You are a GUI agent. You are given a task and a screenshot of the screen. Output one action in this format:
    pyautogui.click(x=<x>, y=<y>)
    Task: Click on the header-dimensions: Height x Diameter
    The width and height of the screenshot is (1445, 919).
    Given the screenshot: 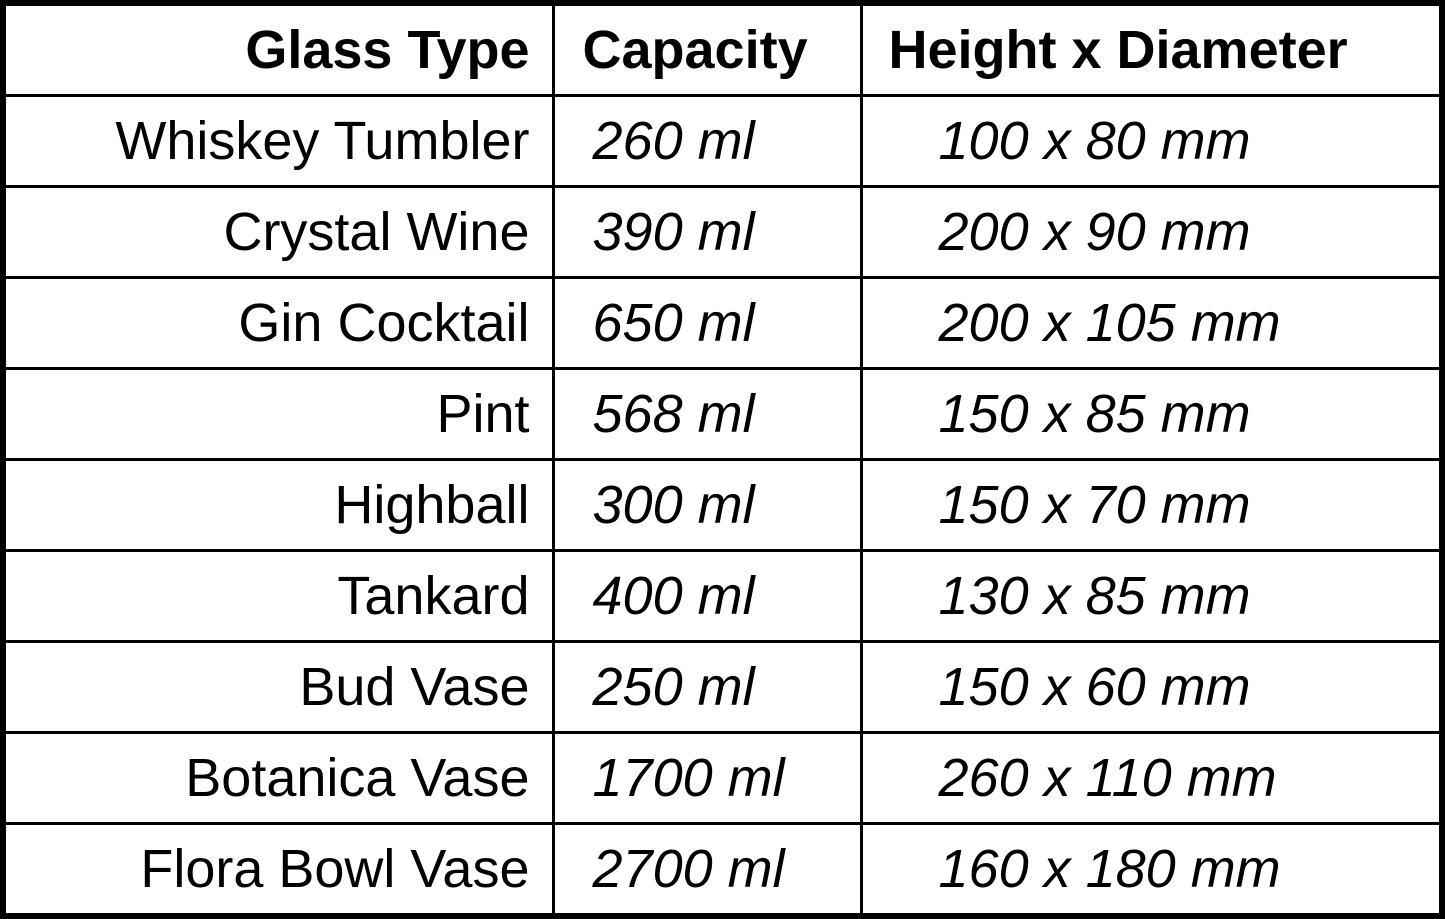 What is the action you would take?
    pyautogui.click(x=1151, y=49)
    